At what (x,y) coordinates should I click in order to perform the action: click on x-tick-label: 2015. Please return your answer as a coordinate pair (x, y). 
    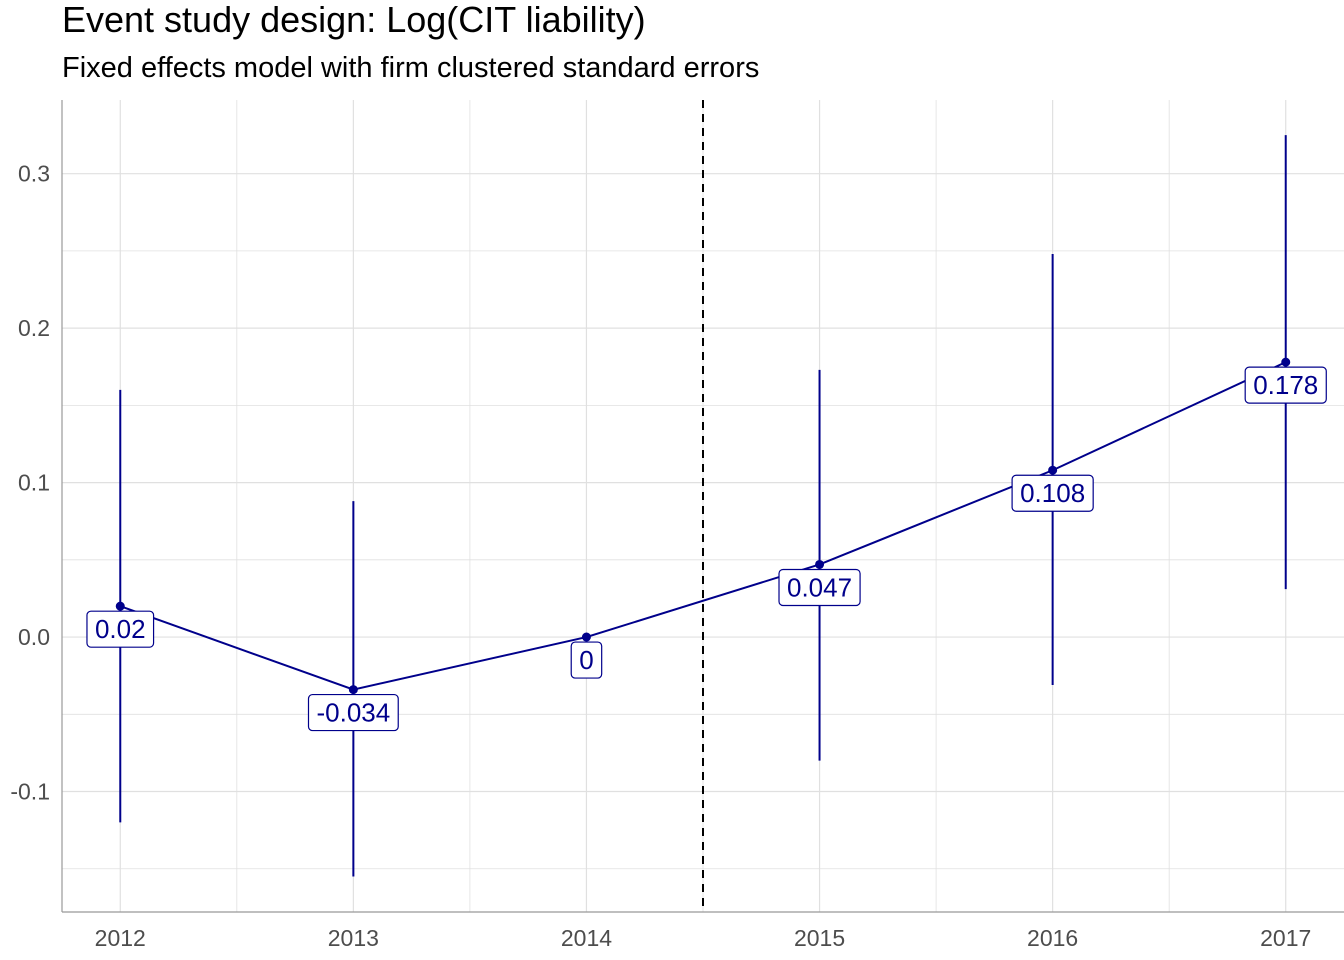
    Looking at the image, I should click on (819, 938).